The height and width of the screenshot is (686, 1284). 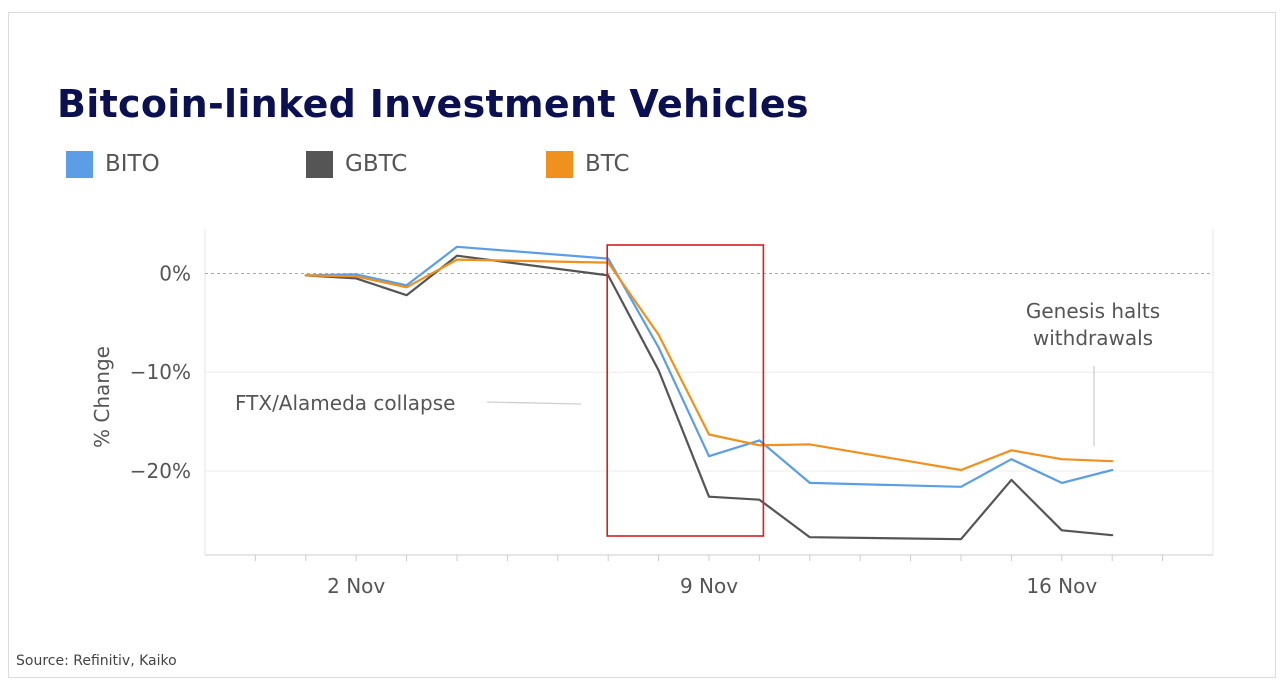 What do you see at coordinates (685, 390) in the screenshot?
I see `highlight-box` at bounding box center [685, 390].